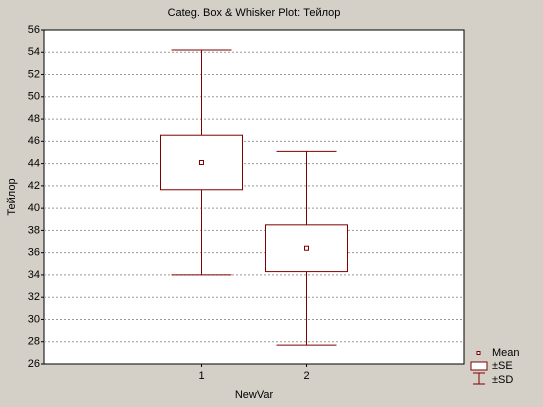 This screenshot has width=543, height=407. I want to click on chart-title: Categ. Box & Whisker Plot: Тейлор, so click(254, 13).